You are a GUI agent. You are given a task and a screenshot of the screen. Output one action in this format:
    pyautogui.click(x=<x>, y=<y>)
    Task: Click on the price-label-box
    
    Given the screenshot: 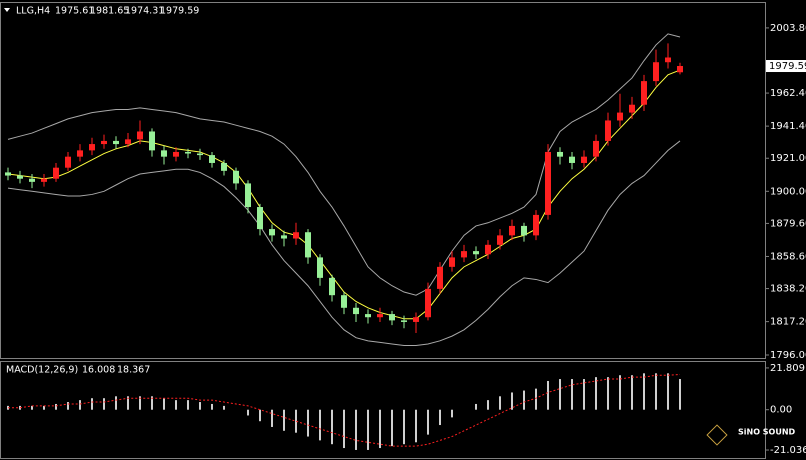 What is the action you would take?
    pyautogui.click(x=786, y=66)
    